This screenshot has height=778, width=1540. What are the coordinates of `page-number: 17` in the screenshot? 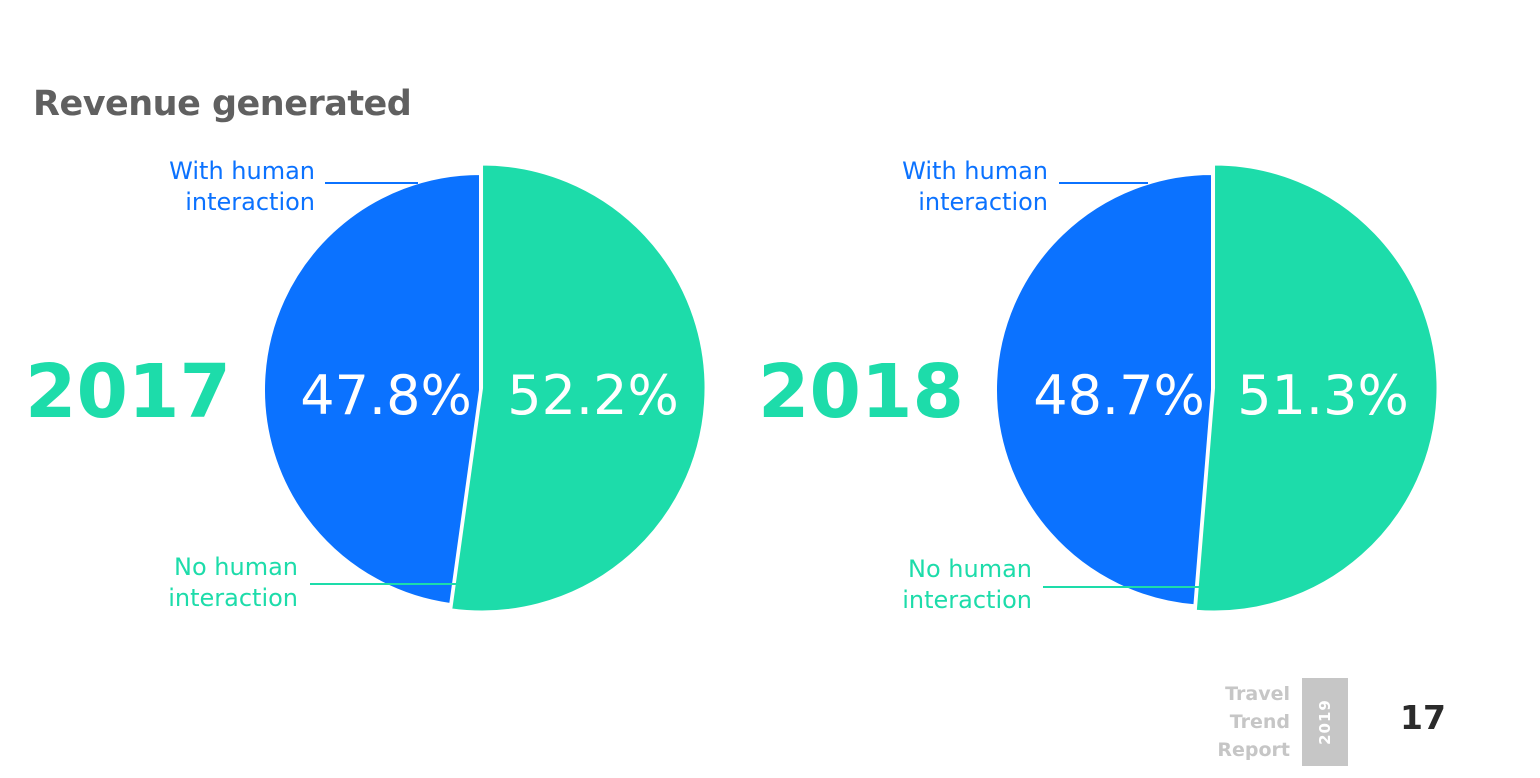 It's located at (1423, 717).